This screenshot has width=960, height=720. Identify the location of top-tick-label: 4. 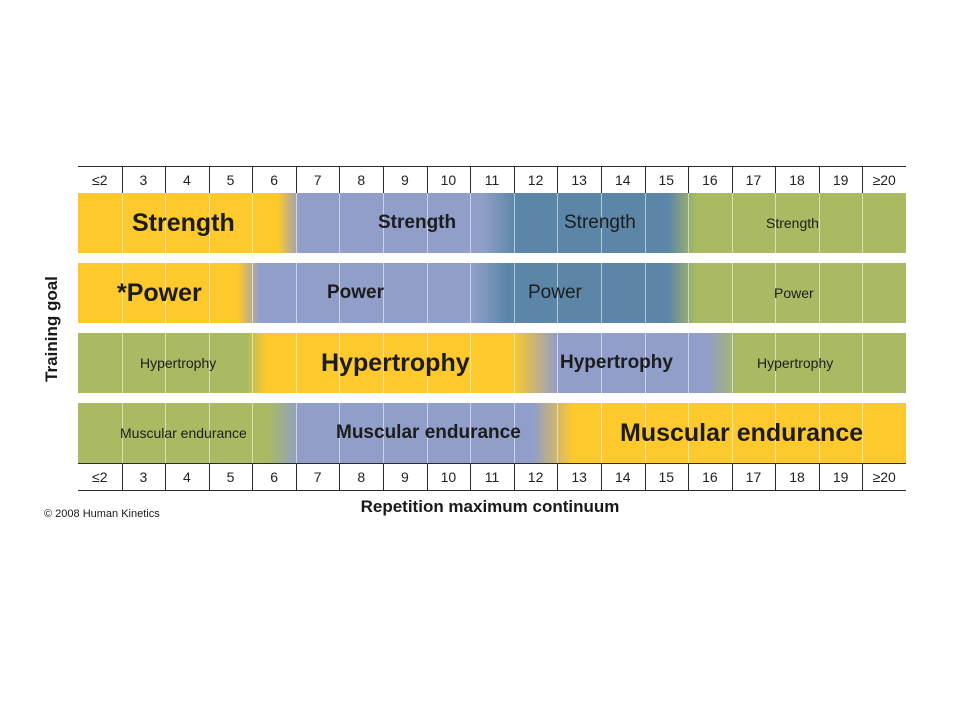
(187, 180).